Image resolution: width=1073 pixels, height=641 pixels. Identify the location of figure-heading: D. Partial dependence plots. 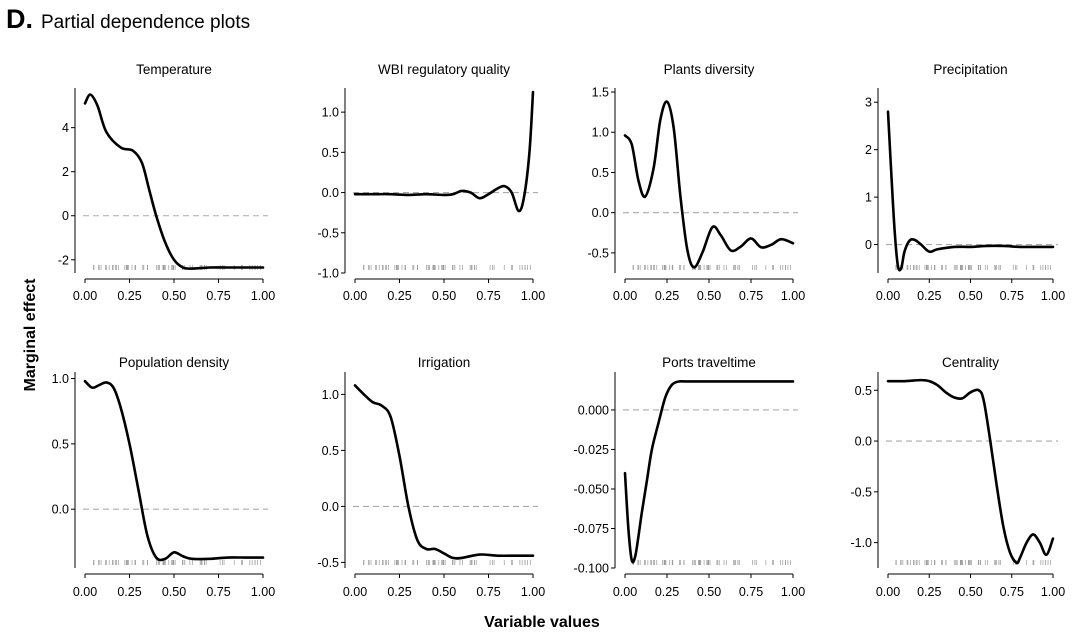
(128, 19).